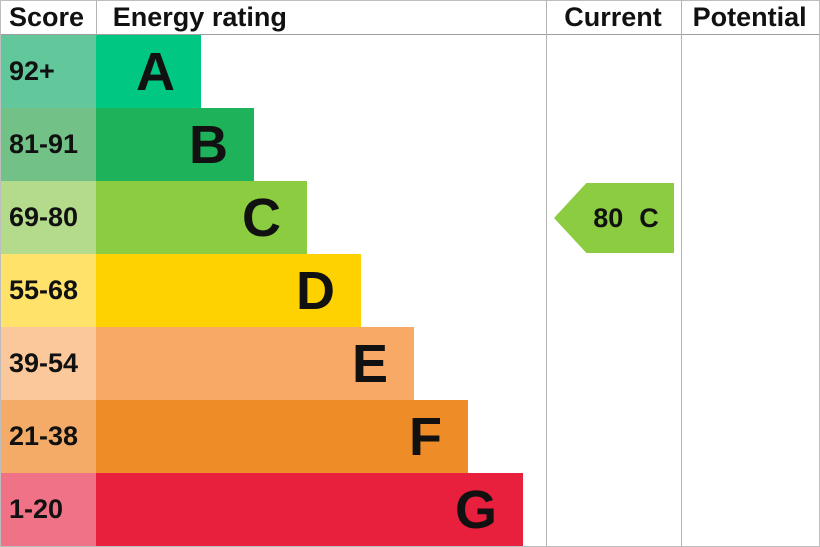 The width and height of the screenshot is (820, 547). Describe the element at coordinates (475, 509) in the screenshot. I see `rating-letter: G` at that location.